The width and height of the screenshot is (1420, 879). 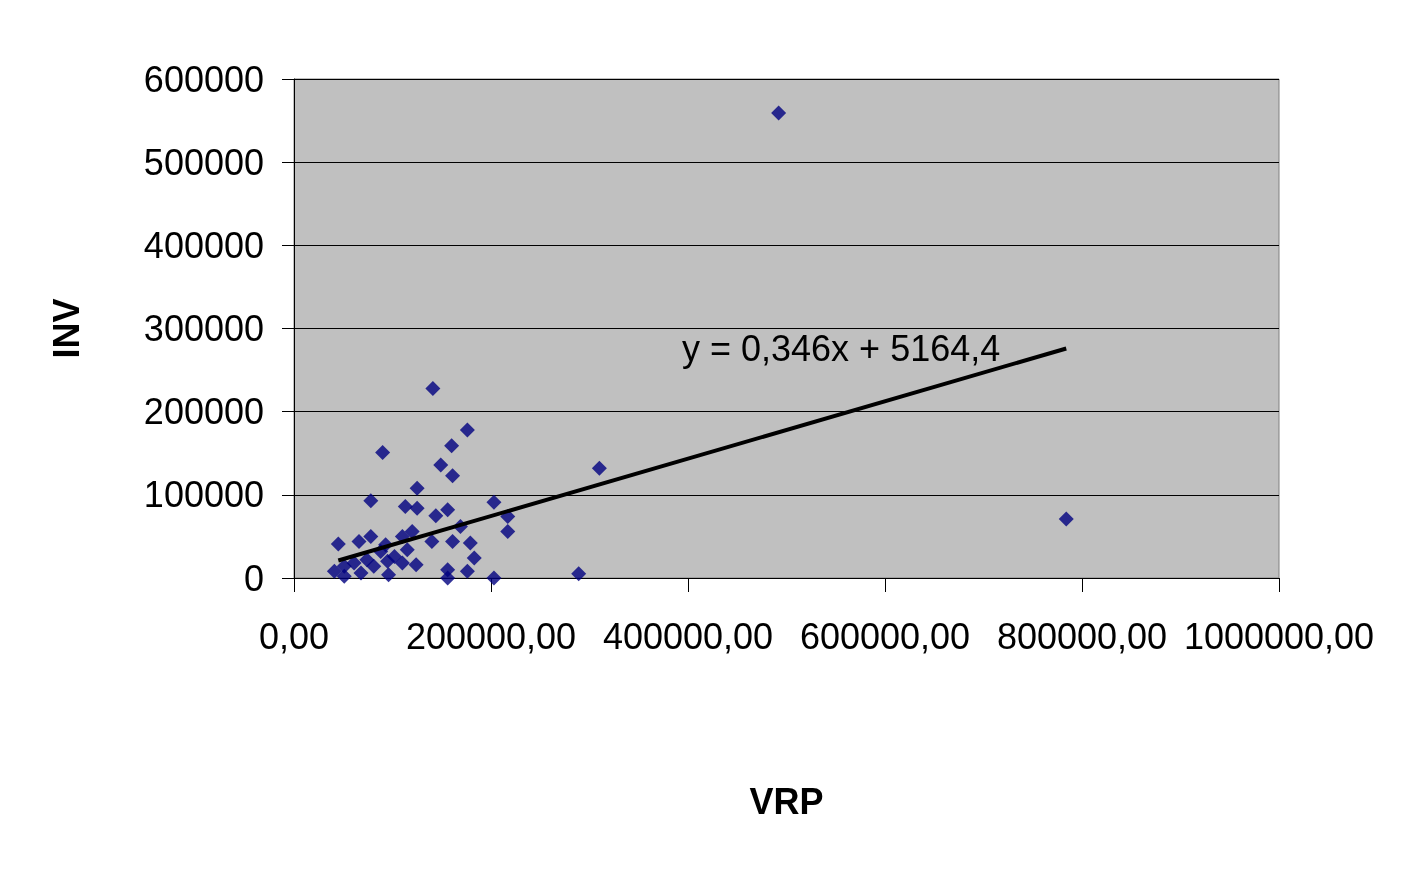 I want to click on y-tick-label: 500000, so click(x=203, y=162).